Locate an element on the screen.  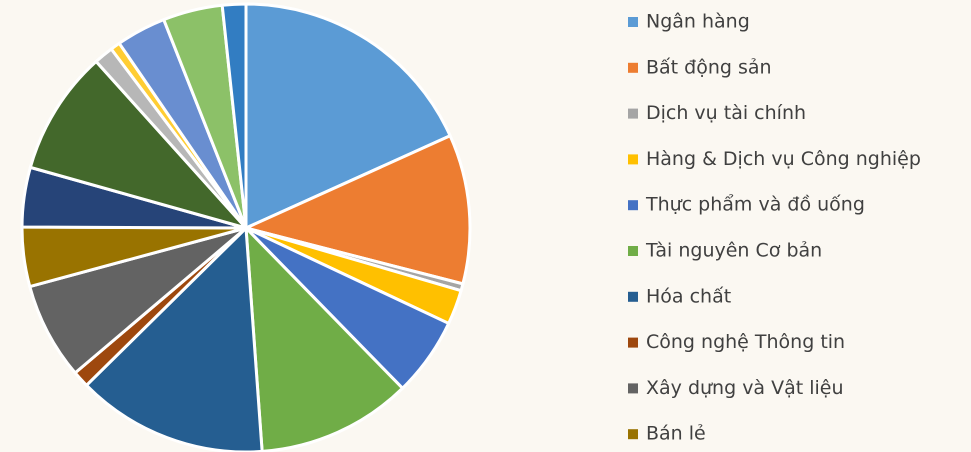
legend-label: Công nghệ Thông tin is located at coordinates (745, 342).